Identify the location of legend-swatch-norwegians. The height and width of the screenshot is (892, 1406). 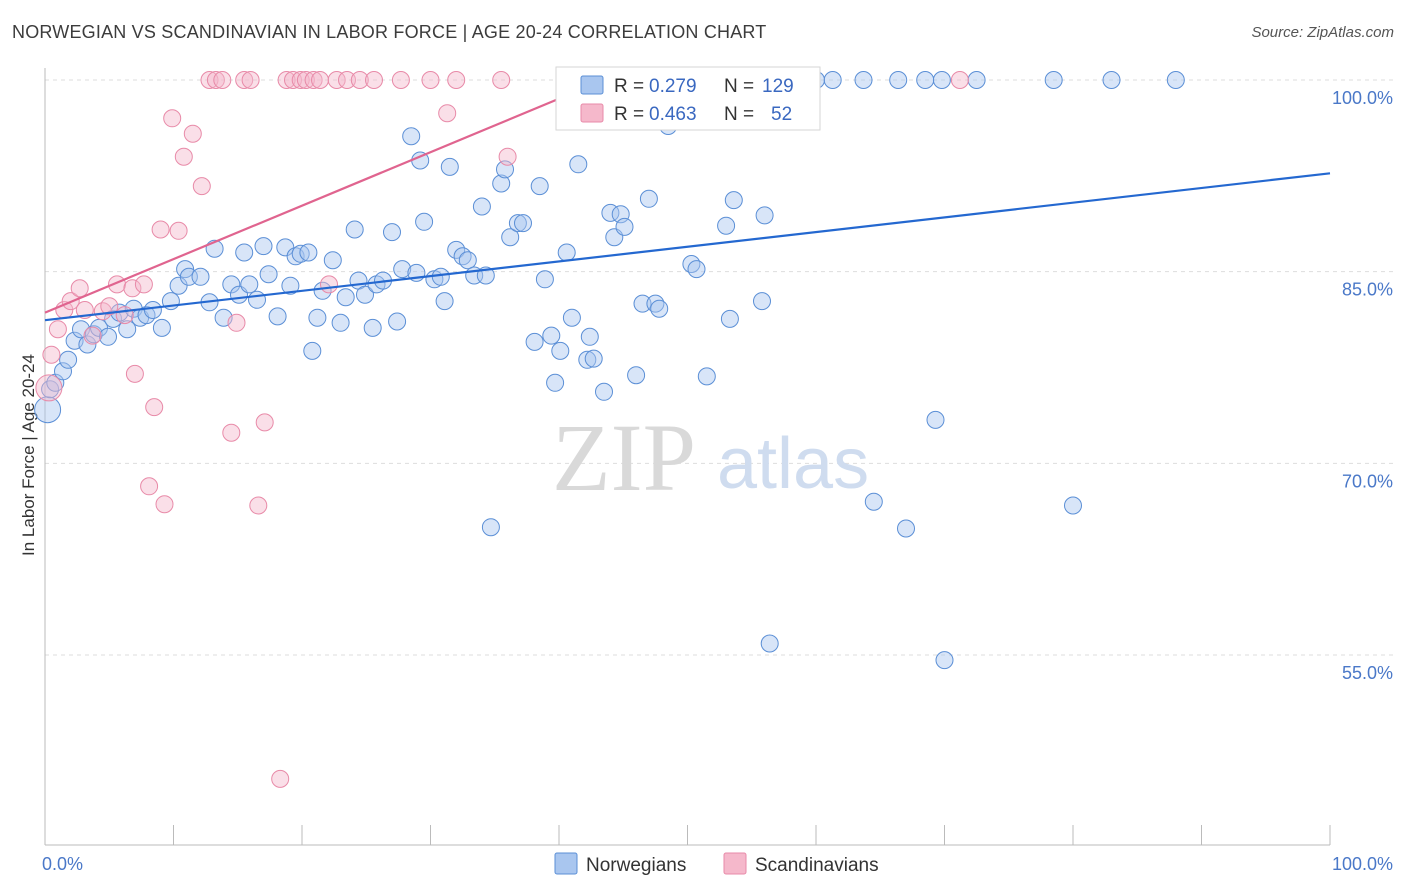
(592, 85).